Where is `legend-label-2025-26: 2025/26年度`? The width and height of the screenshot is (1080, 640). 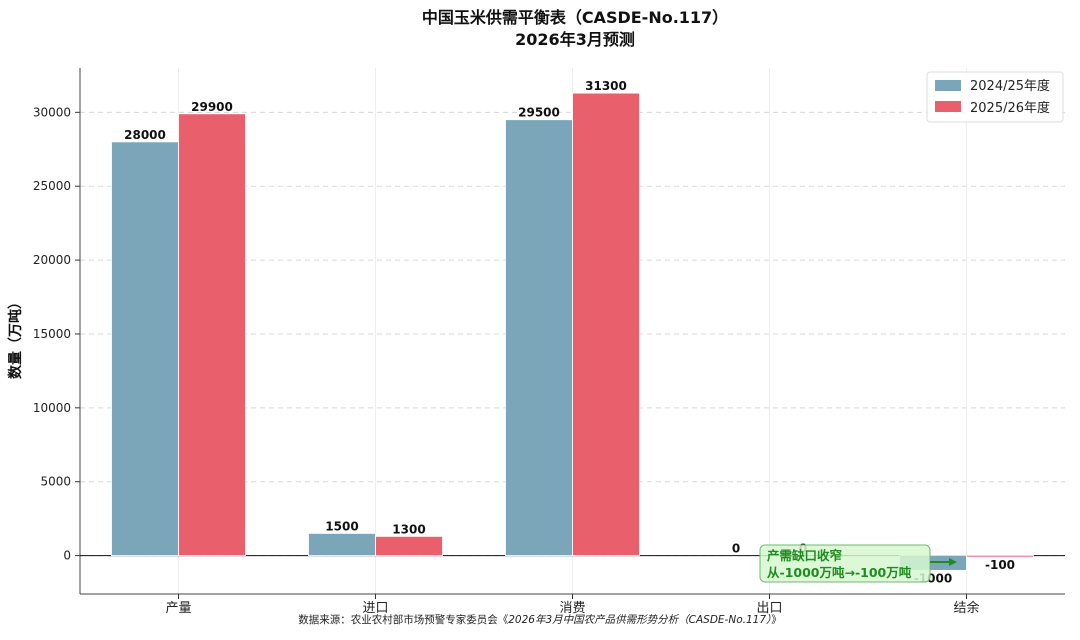 legend-label-2025-26: 2025/26年度 is located at coordinates (1010, 108).